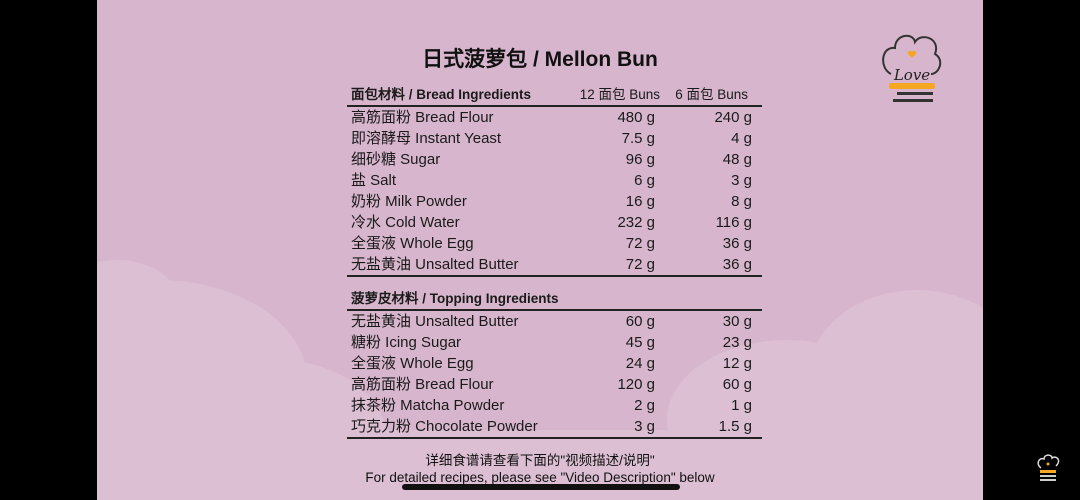 The width and height of the screenshot is (1080, 500). I want to click on amount-12-buns: 6 g, so click(644, 180).